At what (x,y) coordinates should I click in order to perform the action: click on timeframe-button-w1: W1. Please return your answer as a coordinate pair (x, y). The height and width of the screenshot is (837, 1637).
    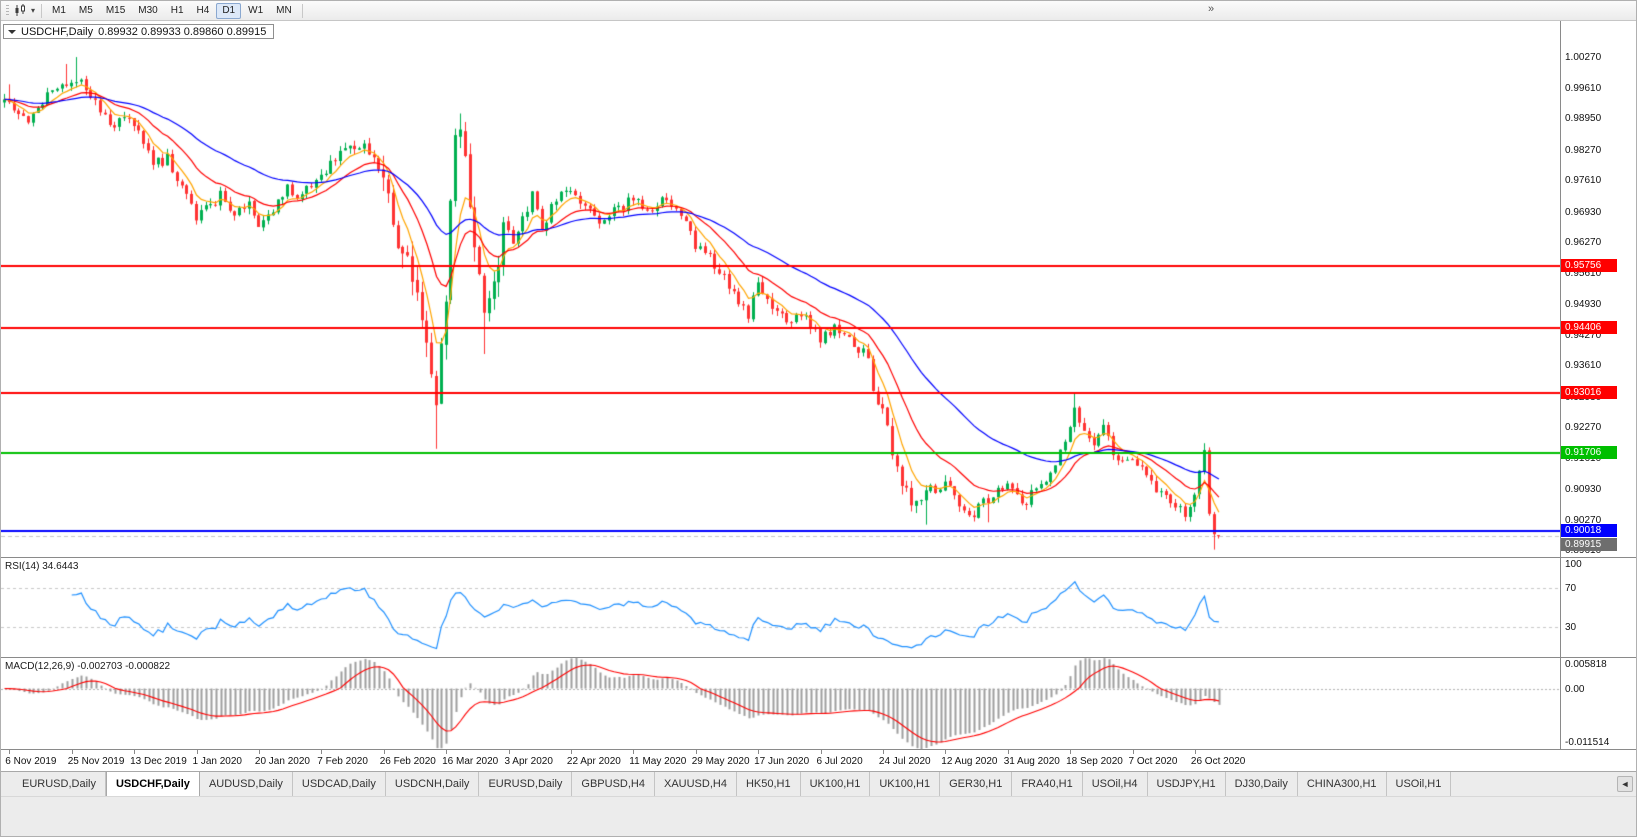
    Looking at the image, I should click on (256, 10).